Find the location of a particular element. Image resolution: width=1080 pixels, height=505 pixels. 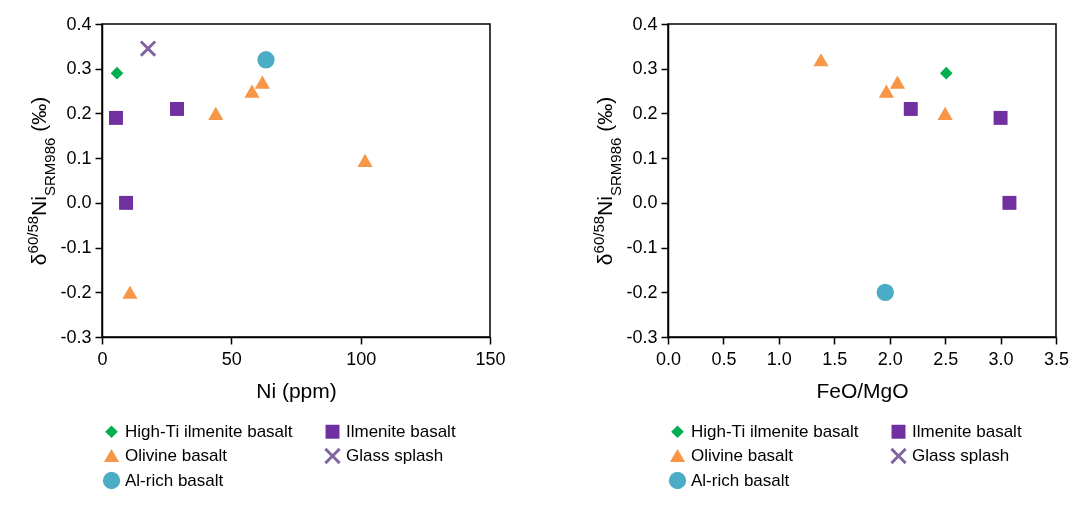

x-tick-label: 50 is located at coordinates (231, 358).